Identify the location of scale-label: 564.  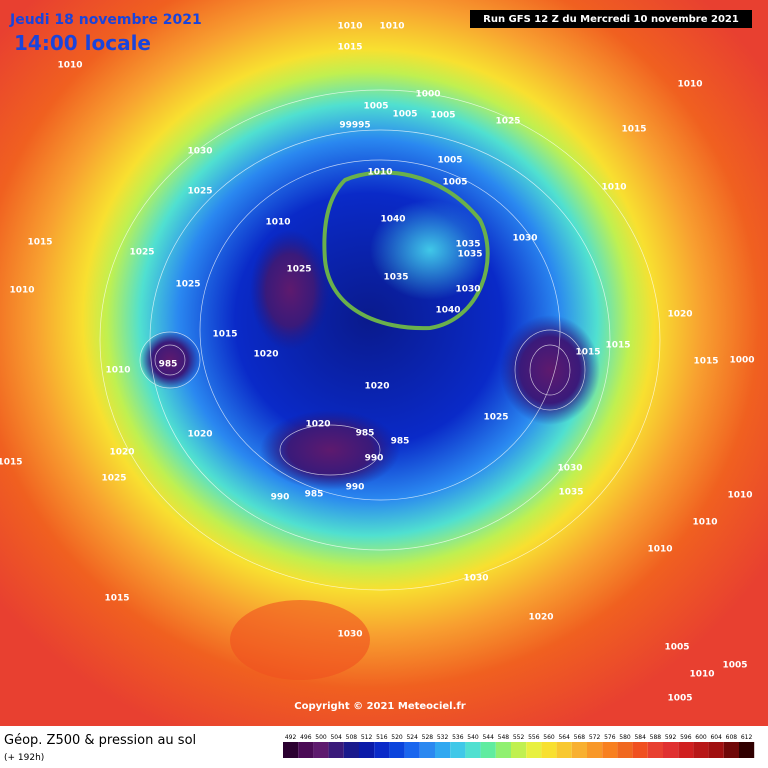
(564, 737).